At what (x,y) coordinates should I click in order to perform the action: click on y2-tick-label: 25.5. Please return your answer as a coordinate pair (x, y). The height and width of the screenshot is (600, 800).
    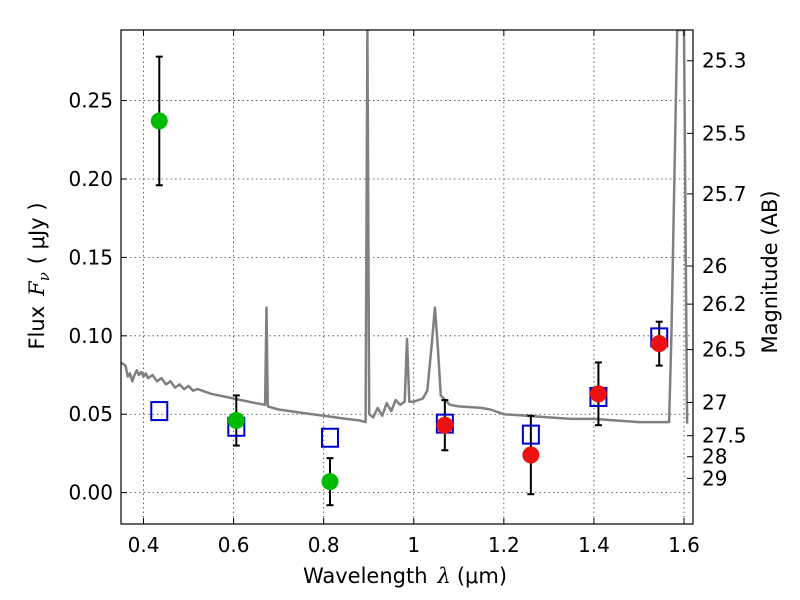
    Looking at the image, I should click on (724, 133).